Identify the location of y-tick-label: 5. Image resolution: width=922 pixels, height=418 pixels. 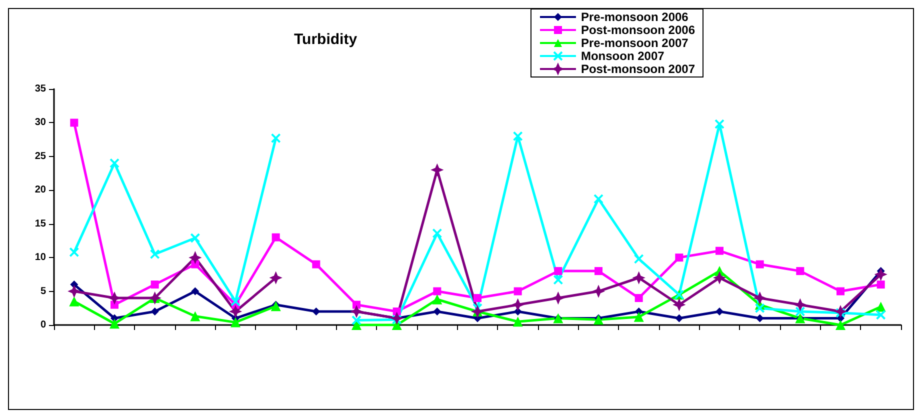
(43, 291).